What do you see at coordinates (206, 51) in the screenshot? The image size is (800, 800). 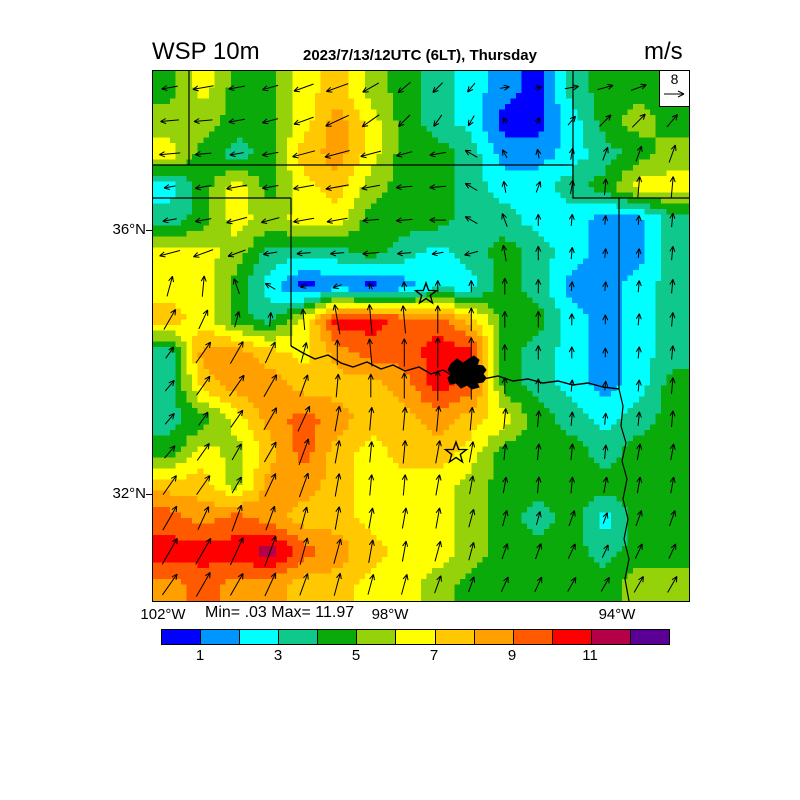 I see `variable-label: WSP 10m` at bounding box center [206, 51].